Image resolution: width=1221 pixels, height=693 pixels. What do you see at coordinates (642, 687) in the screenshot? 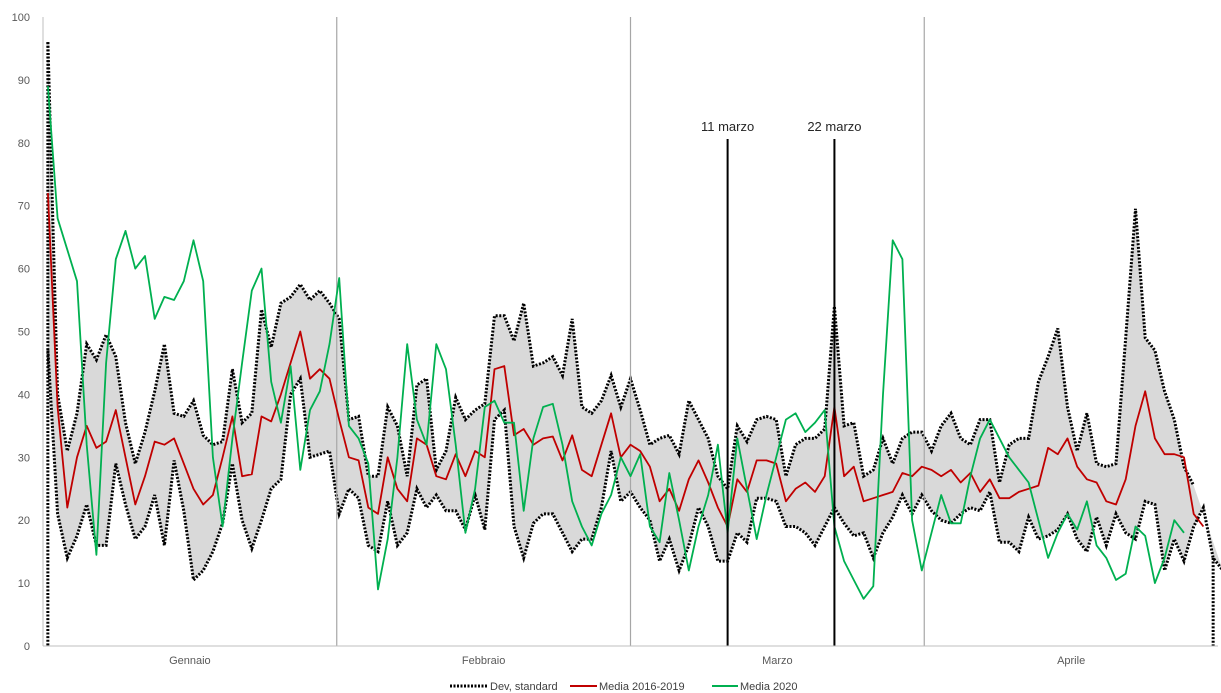
I see `legend-label-mean-2016-2019: Media 2016-2019` at bounding box center [642, 687].